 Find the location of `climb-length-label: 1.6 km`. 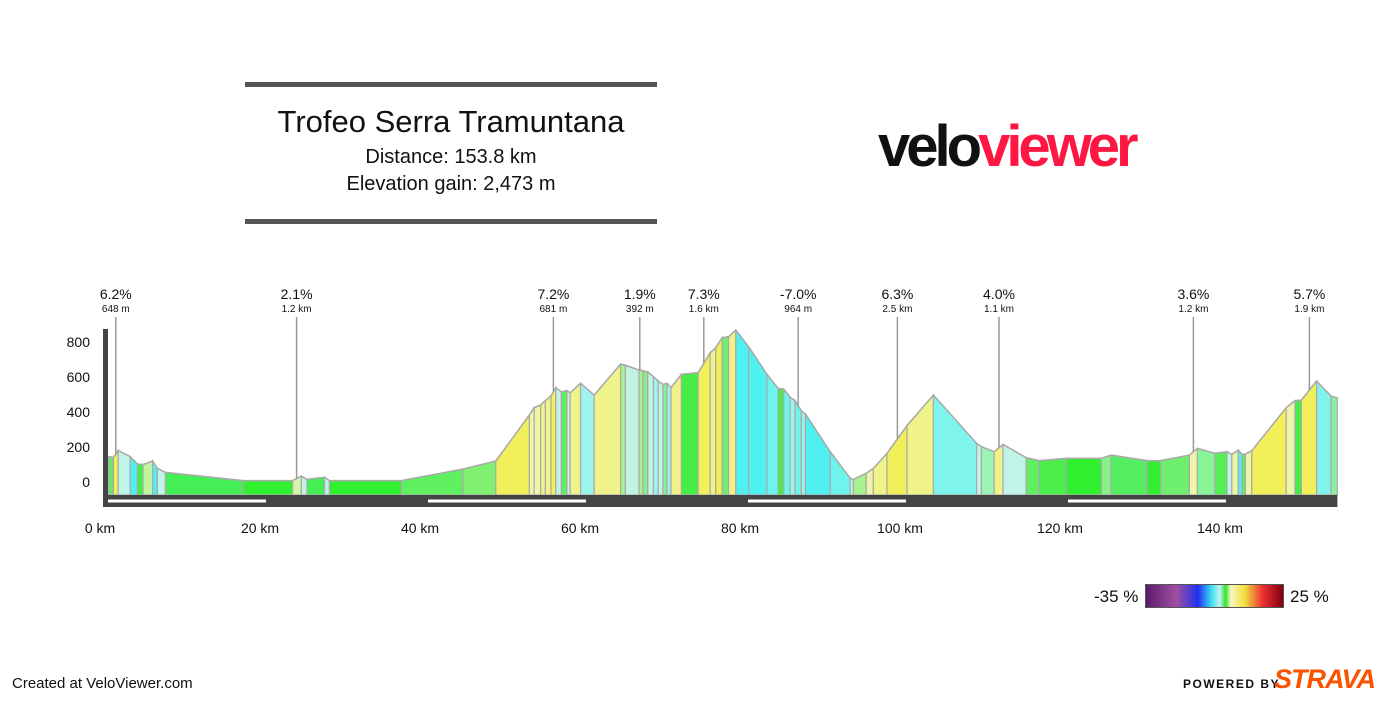

climb-length-label: 1.6 km is located at coordinates (704, 309).